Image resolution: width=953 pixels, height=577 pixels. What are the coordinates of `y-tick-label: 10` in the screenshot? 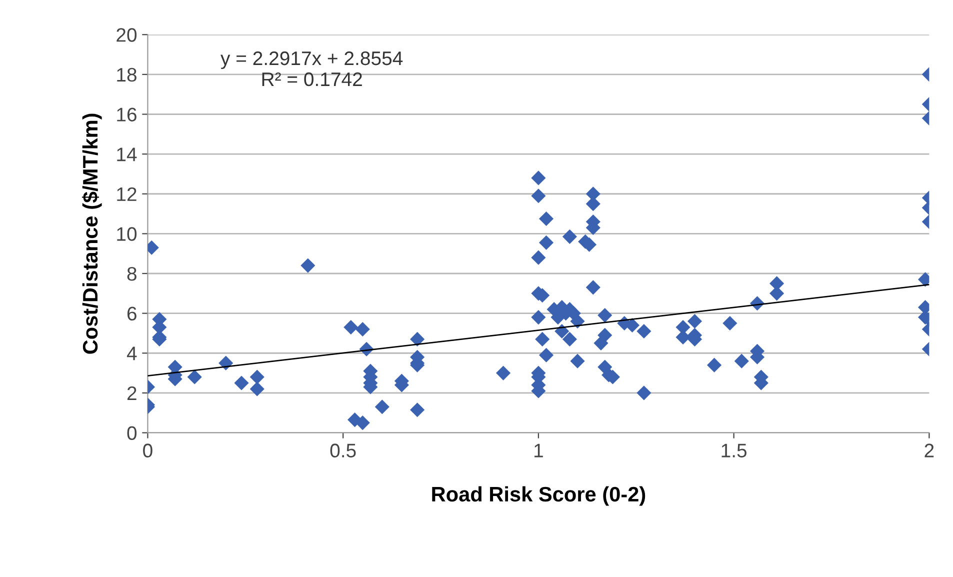 It's located at (127, 234).